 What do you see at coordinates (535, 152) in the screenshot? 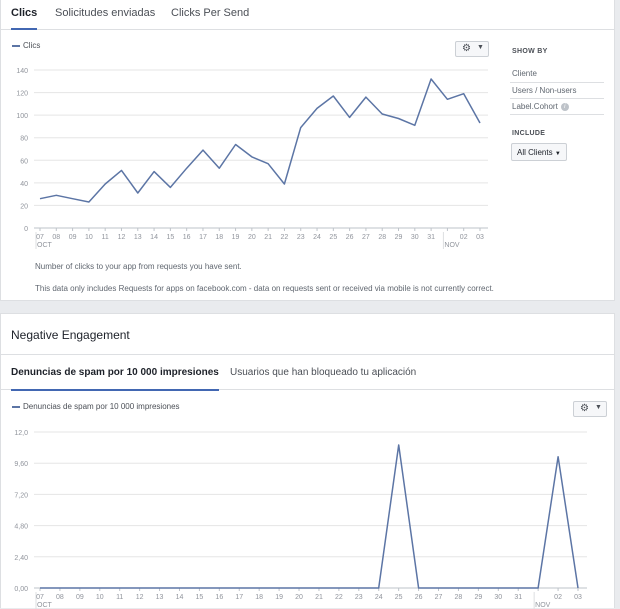
I see `dropdown-value: All Clients` at bounding box center [535, 152].